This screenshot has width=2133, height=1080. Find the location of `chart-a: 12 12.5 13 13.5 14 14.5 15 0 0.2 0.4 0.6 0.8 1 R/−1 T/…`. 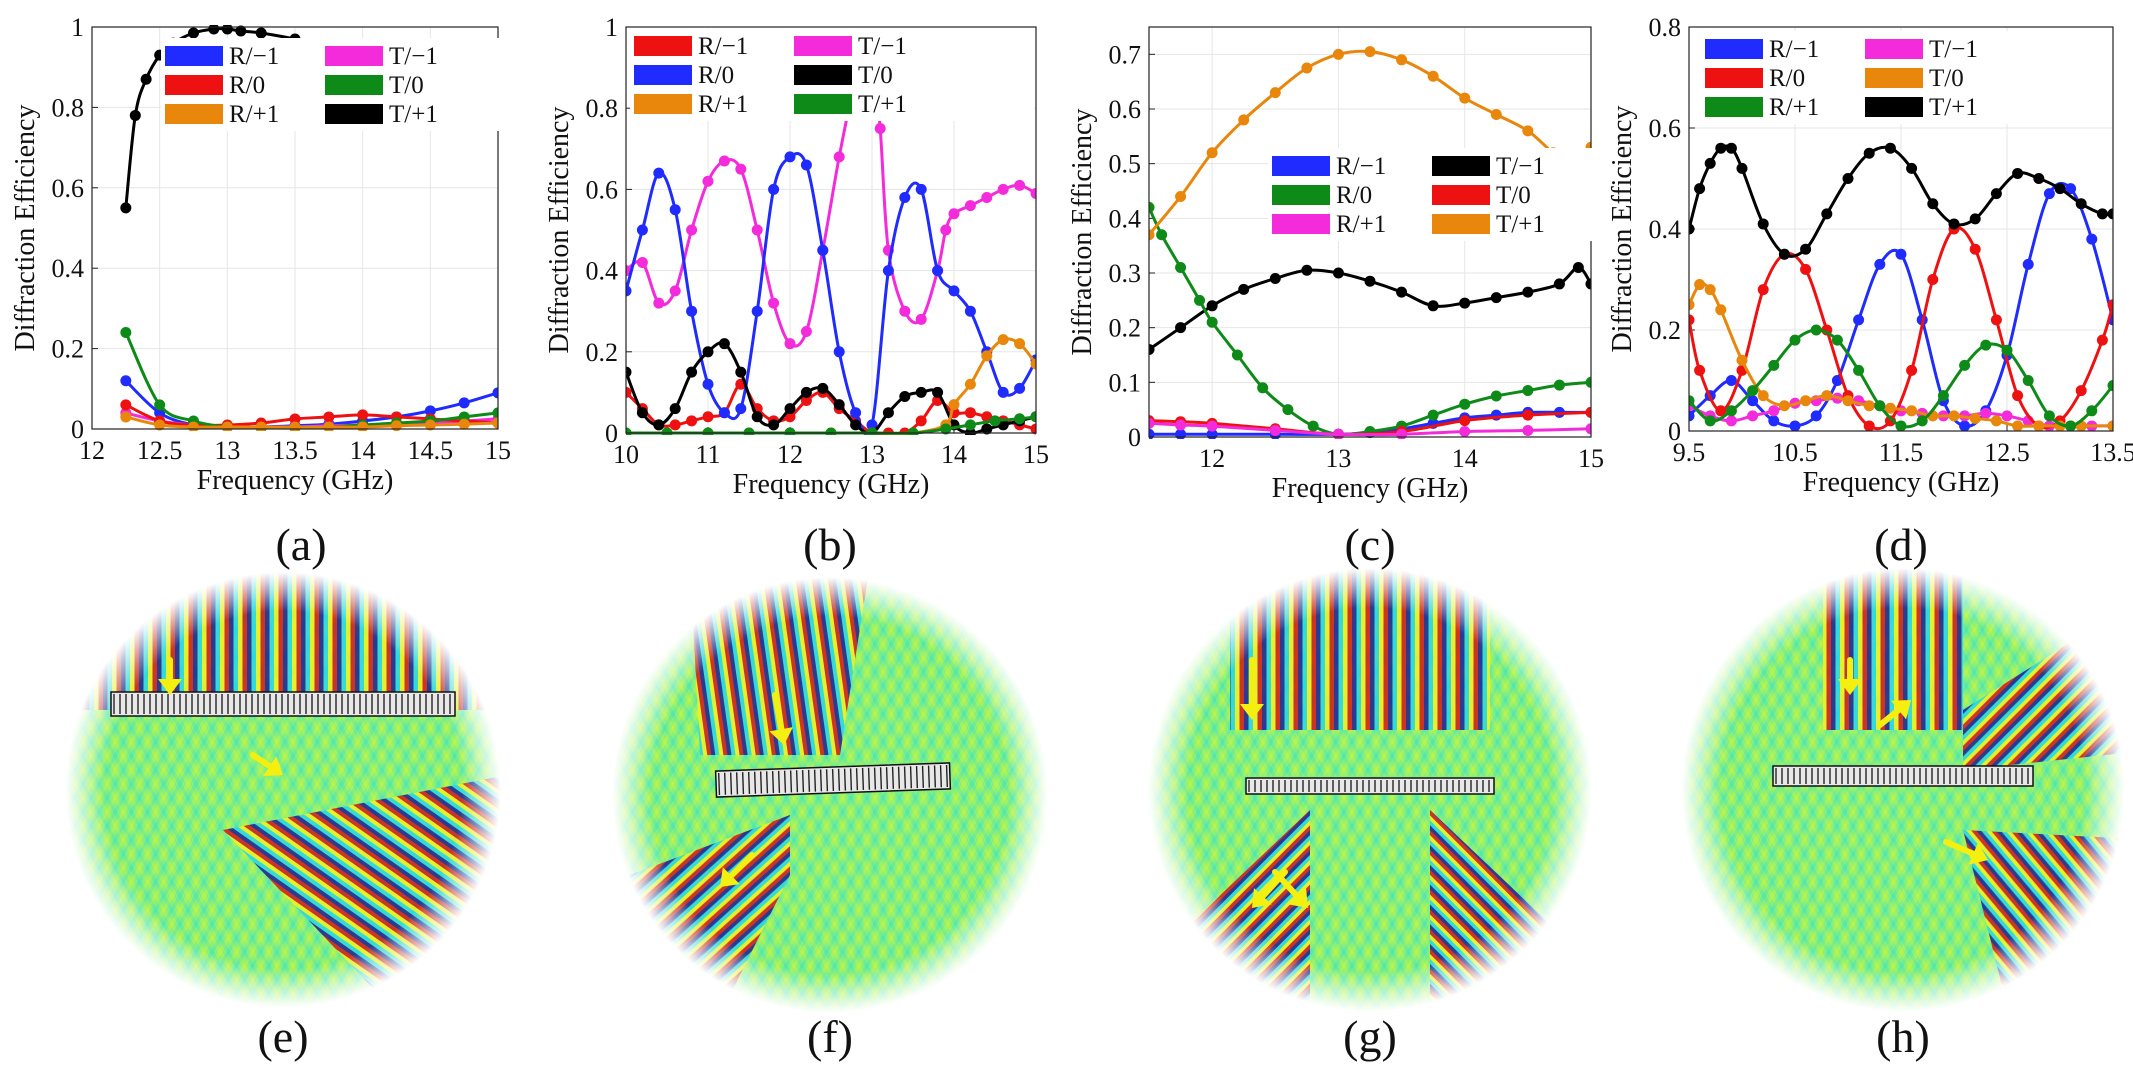

chart-a: 12 12.5 13 13.5 14 14.5 15 0 0.2 0.4 0.6 0.8 1 R/−1 T/… is located at coordinates (287, 291).